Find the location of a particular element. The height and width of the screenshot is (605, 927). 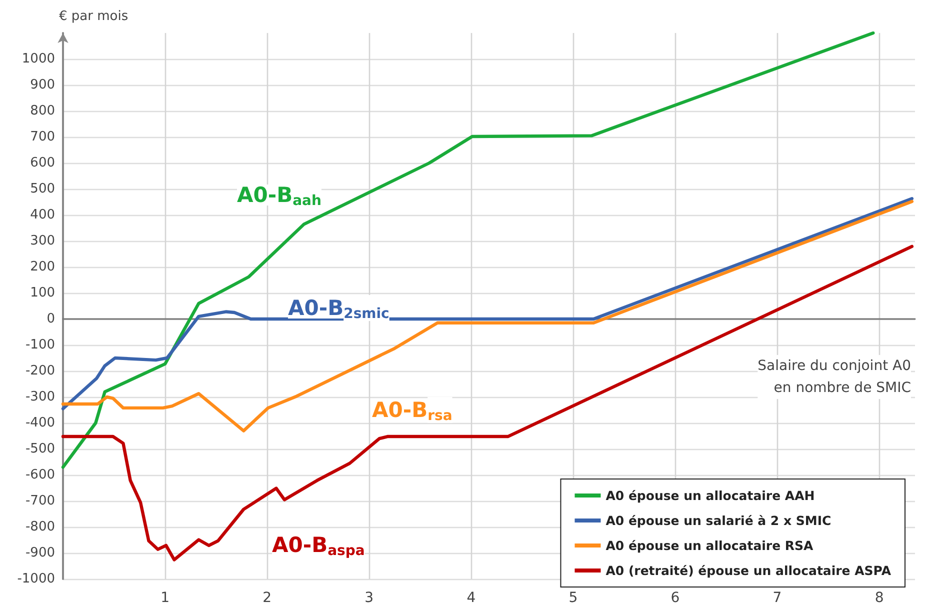

y-tick-label: -400 is located at coordinates (40, 423).